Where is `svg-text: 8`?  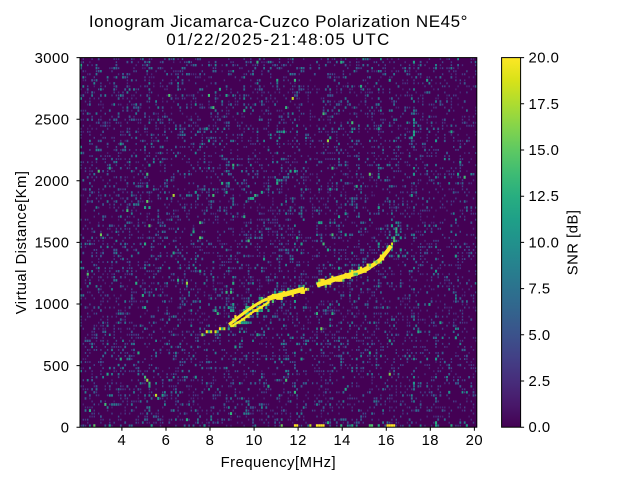
svg-text: 8 is located at coordinates (210, 441).